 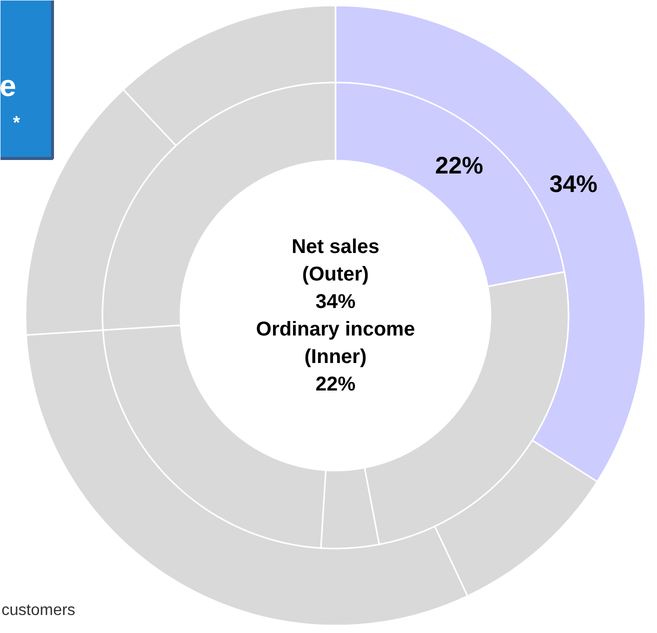 I want to click on text: e, so click(x=8, y=86).